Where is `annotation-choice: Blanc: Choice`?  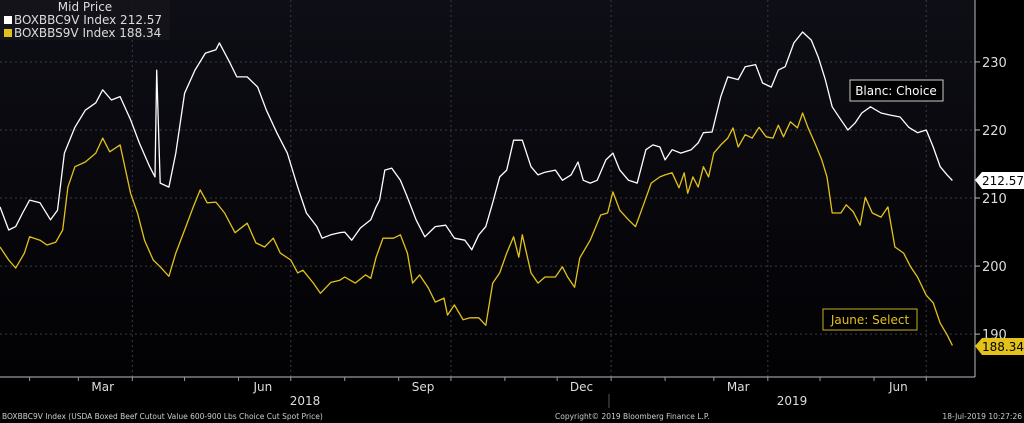 annotation-choice: Blanc: Choice is located at coordinates (896, 90).